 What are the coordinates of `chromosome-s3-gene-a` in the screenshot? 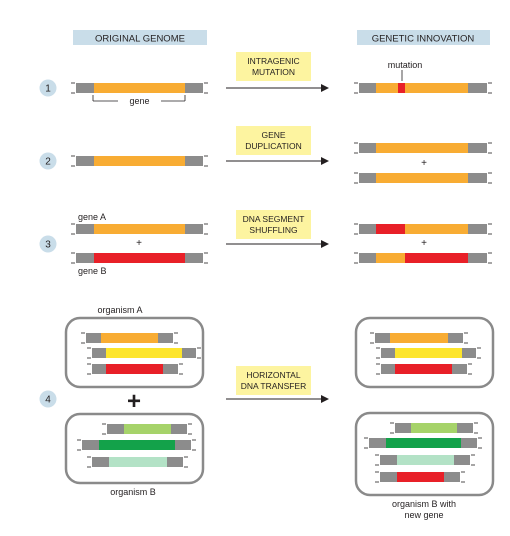 It's located at (139, 229).